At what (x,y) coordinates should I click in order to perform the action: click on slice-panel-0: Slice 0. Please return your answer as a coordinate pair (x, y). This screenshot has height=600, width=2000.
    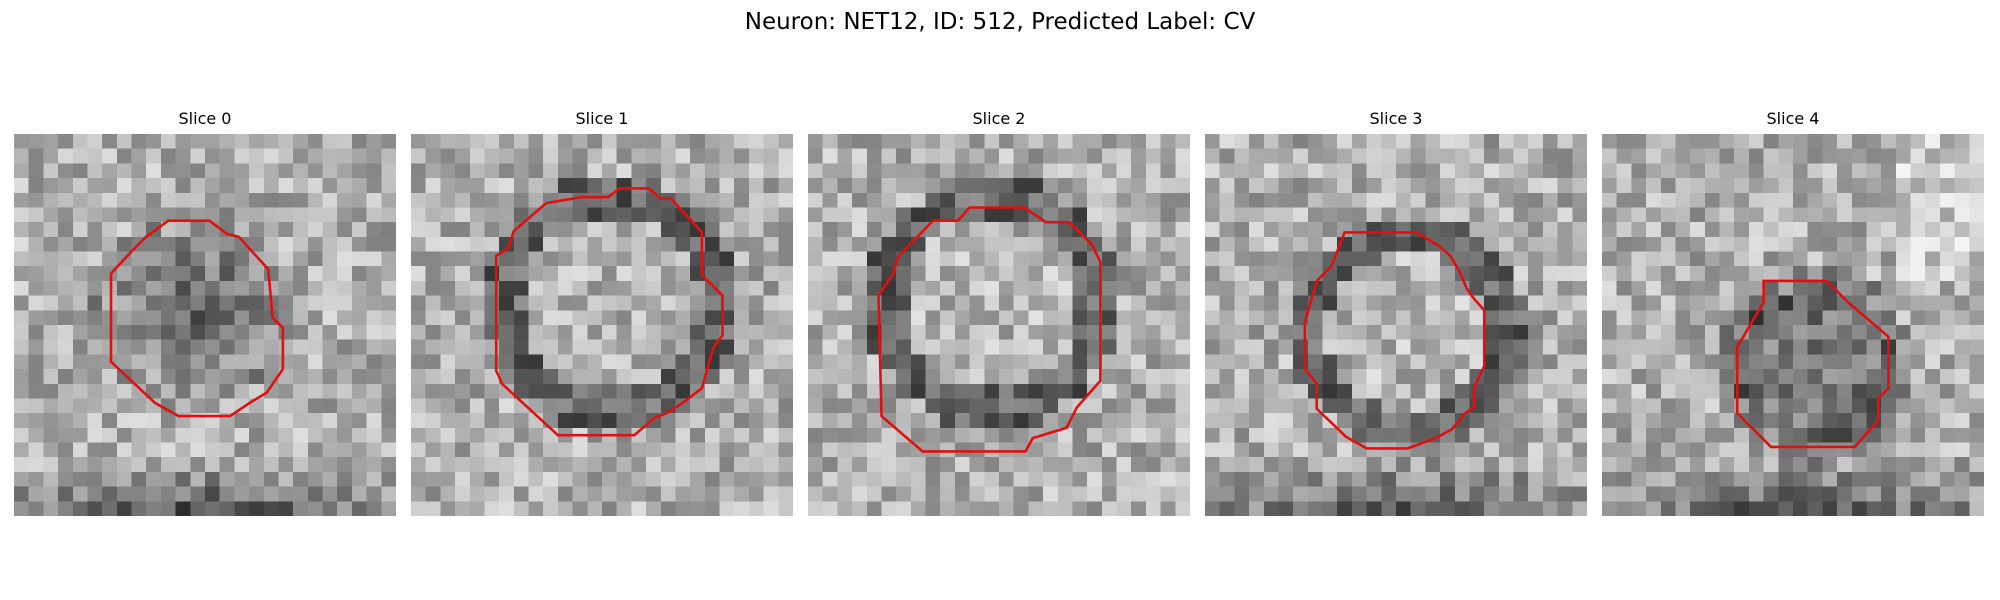
    Looking at the image, I should click on (205, 314).